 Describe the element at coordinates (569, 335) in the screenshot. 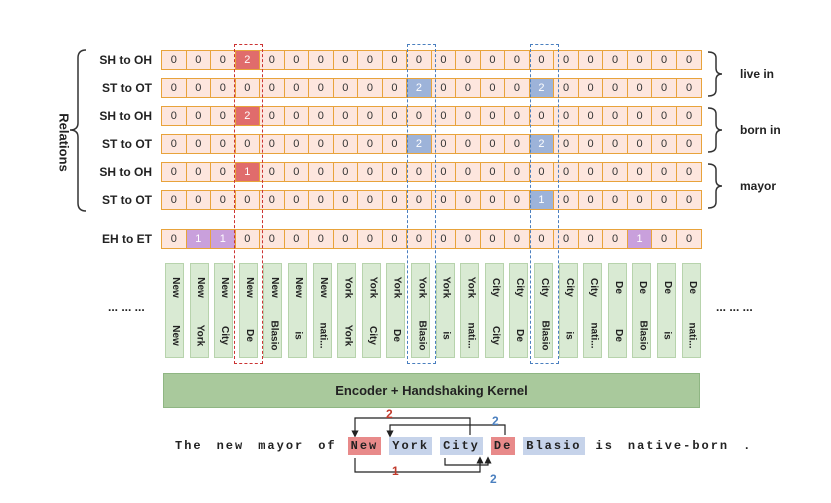

I see `token: is` at that location.